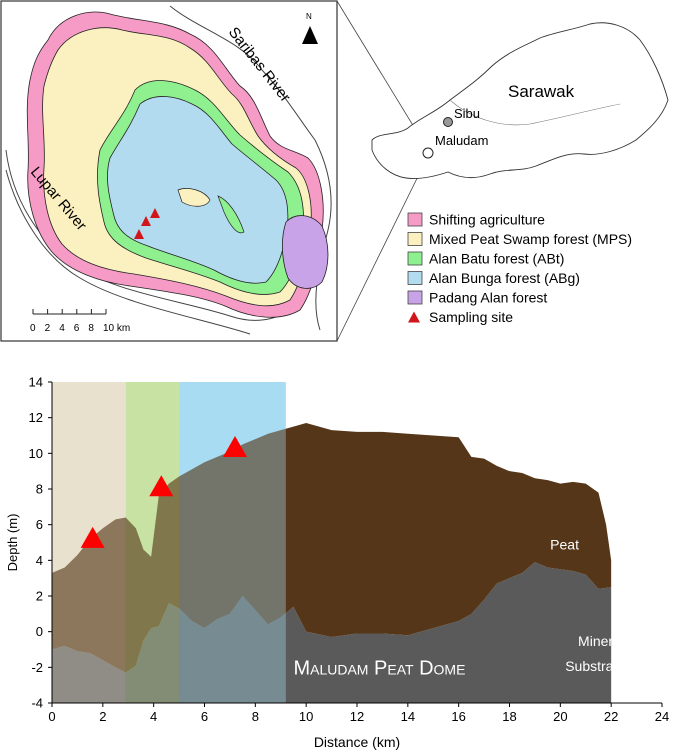  I want to click on x-tick-label: 22, so click(611, 716).